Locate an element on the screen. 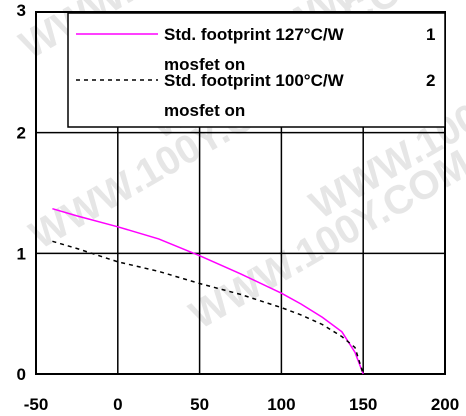 The image size is (466, 416). y-tick-label: 3 is located at coordinates (21, 10).